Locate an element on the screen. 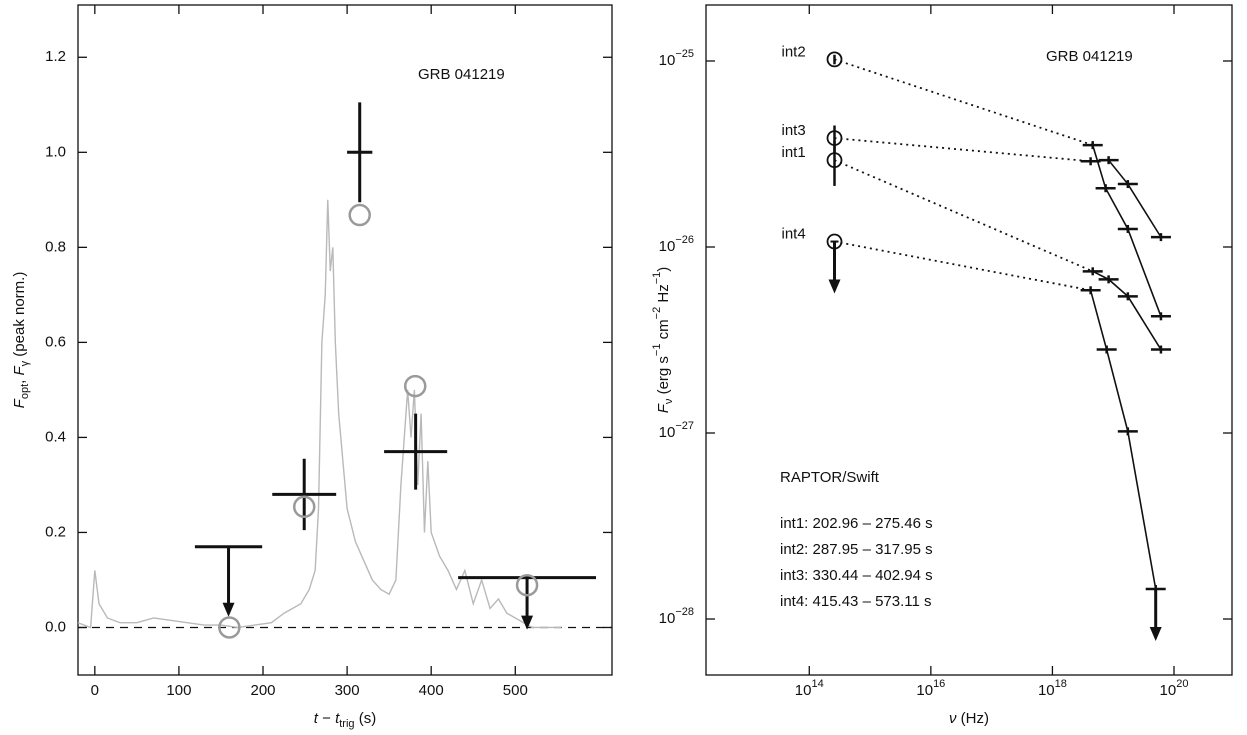 The width and height of the screenshot is (1247, 735). tick-exponent: −28 is located at coordinates (684, 612).